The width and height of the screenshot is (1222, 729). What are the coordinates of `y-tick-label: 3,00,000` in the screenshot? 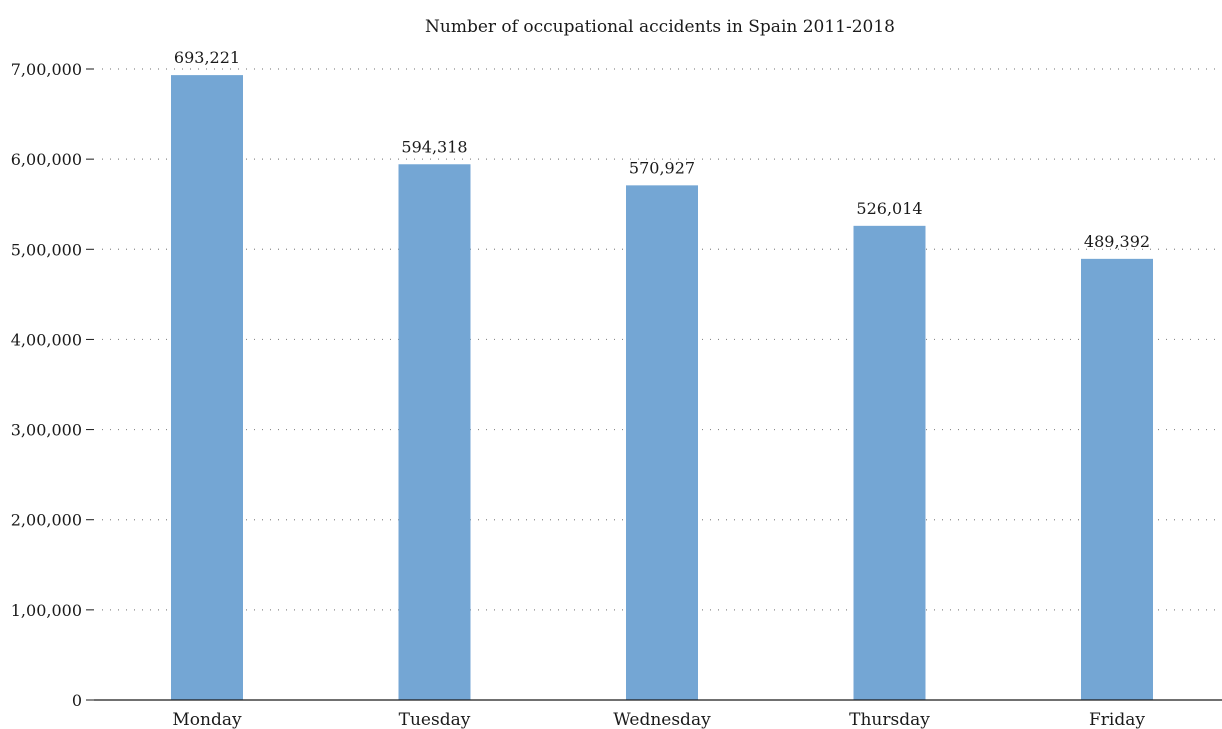 It's located at (46, 430).